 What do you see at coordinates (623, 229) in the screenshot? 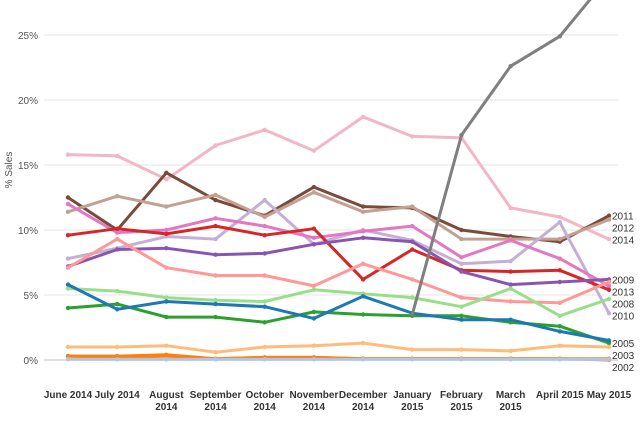
I see `series-label: 2012` at bounding box center [623, 229].